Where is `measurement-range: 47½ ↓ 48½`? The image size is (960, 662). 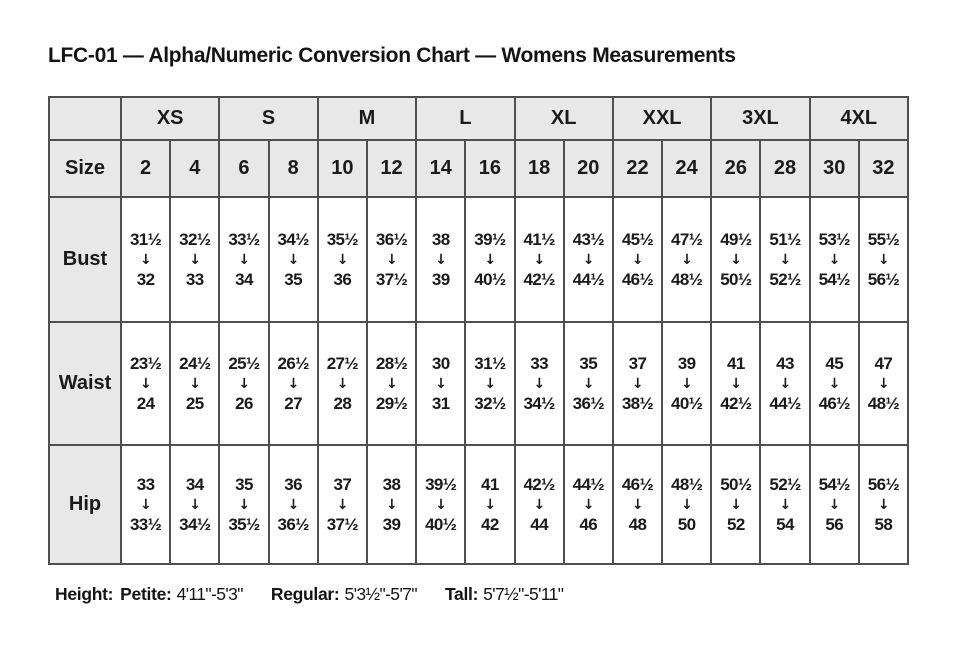 measurement-range: 47½ ↓ 48½ is located at coordinates (686, 259).